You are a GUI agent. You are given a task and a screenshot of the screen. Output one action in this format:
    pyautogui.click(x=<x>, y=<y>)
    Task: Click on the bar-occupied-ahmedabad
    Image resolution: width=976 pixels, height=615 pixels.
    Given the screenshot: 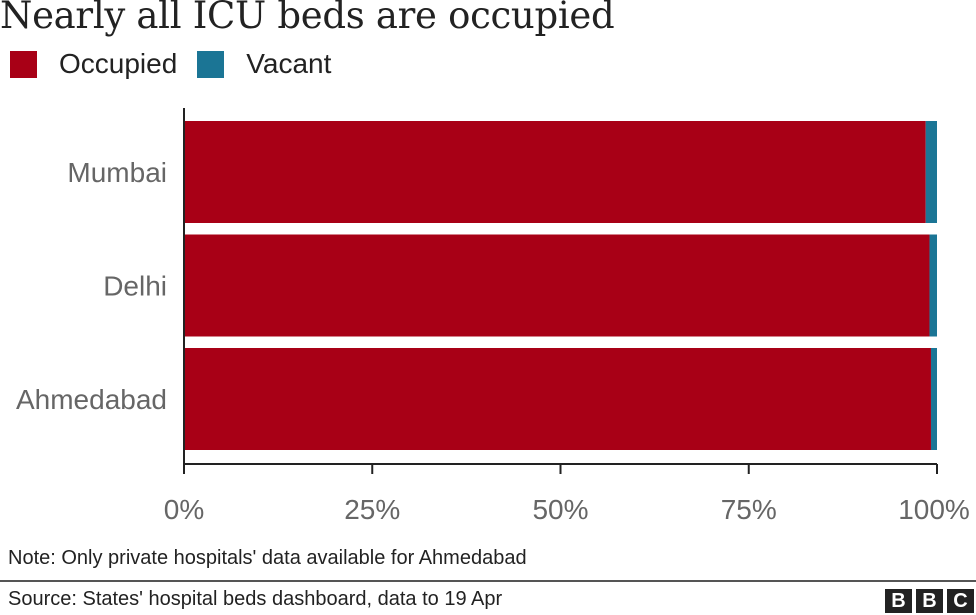 What is the action you would take?
    pyautogui.click(x=557, y=399)
    